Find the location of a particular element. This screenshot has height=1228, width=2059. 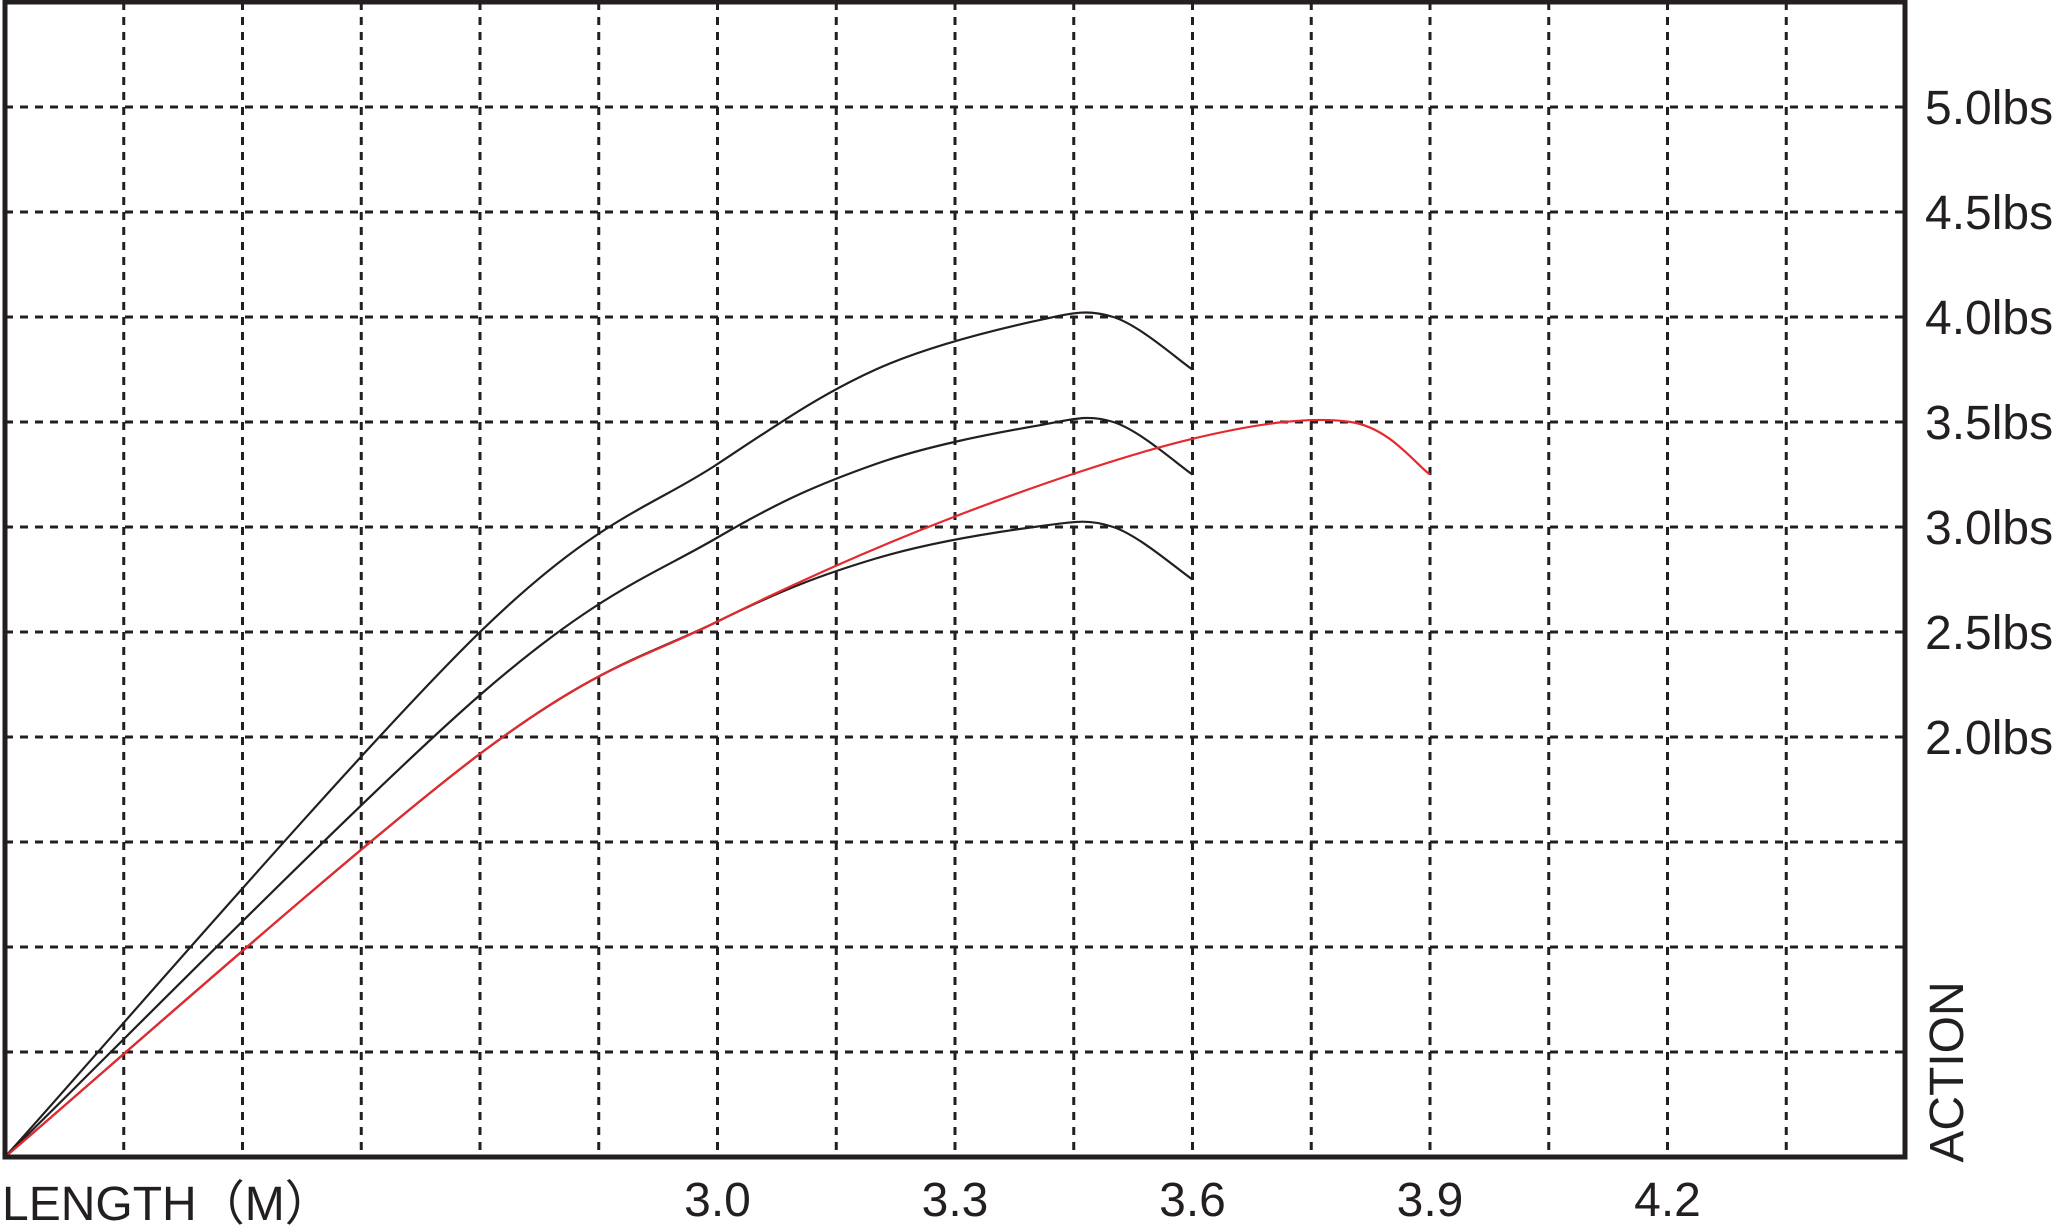

y-tick-label-5: 4.5lbs is located at coordinates (1989, 213).